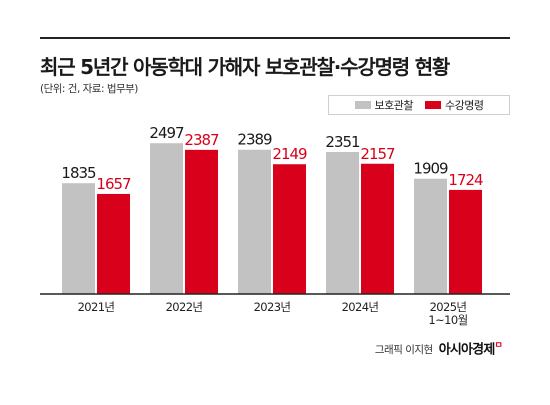 This screenshot has height=405, width=550. Describe the element at coordinates (448, 307) in the screenshot. I see `x-tick-label-5-line-1: 2025년` at that location.